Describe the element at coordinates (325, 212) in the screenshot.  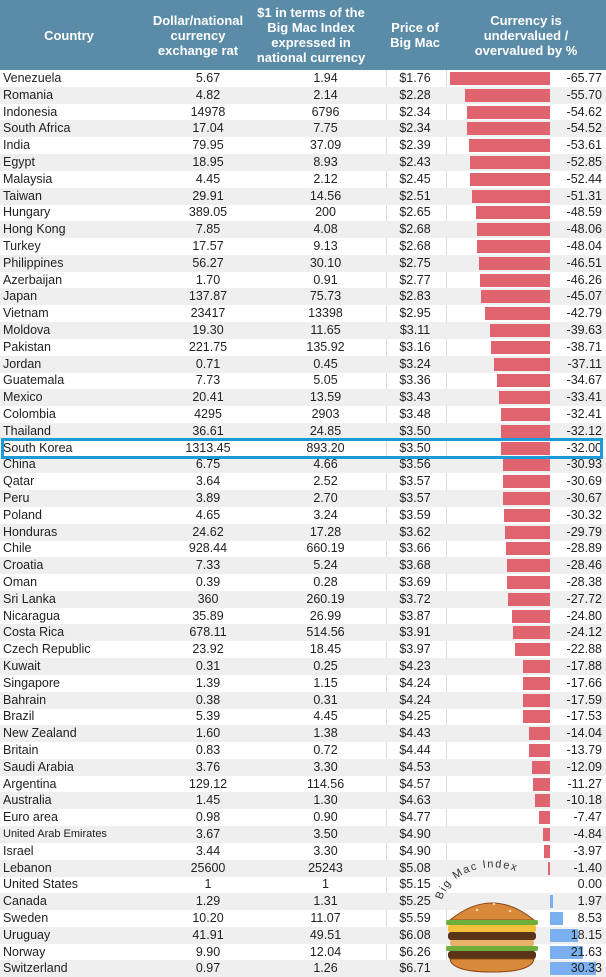
I see `ppp-cell: 200` at that location.